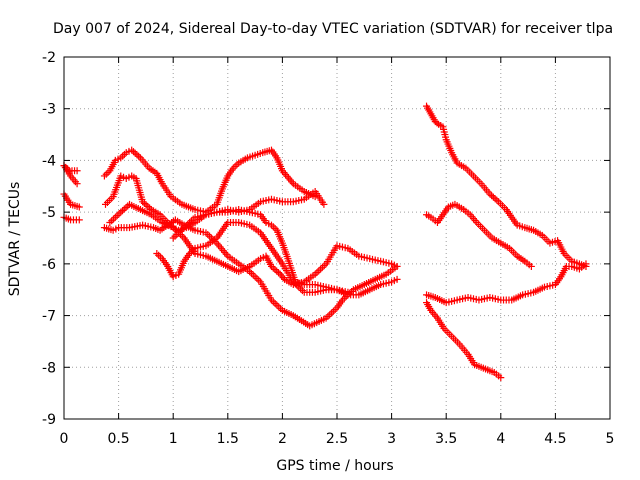 Image resolution: width=640 pixels, height=480 pixels. What do you see at coordinates (500, 439) in the screenshot?
I see `x-tick-label: 4` at bounding box center [500, 439].